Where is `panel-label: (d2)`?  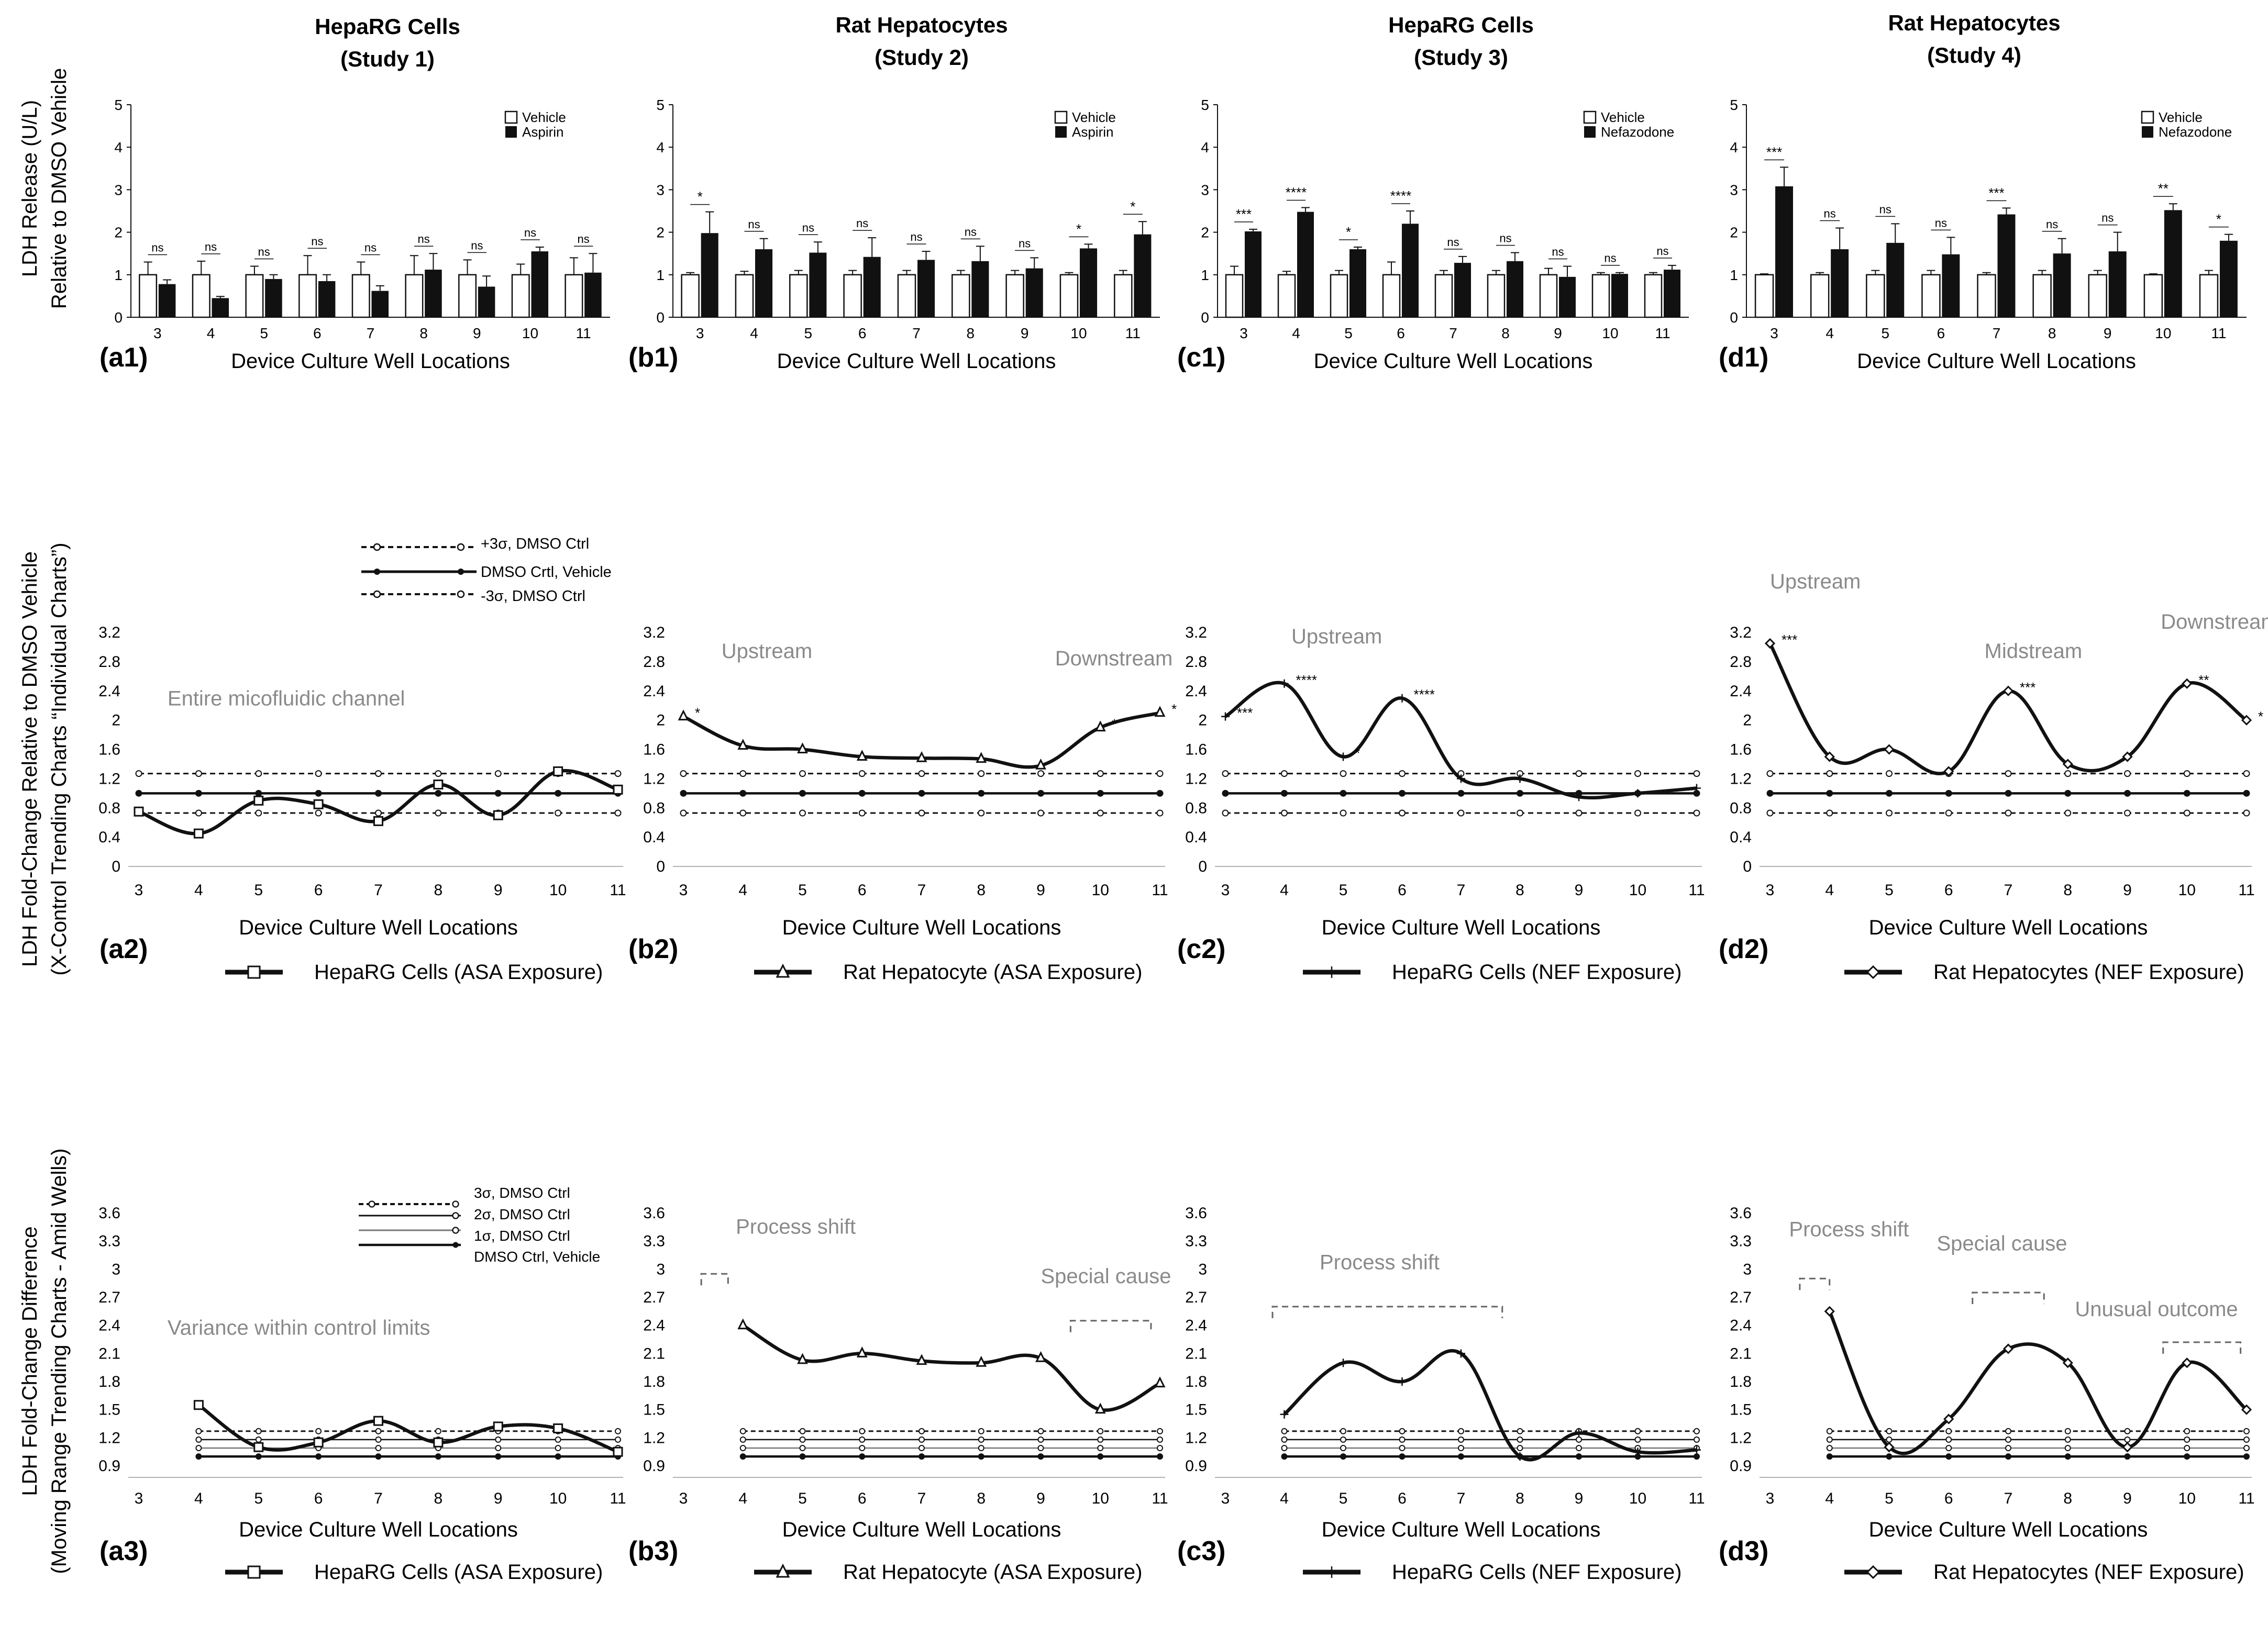 panel-label: (d2) is located at coordinates (1743, 949).